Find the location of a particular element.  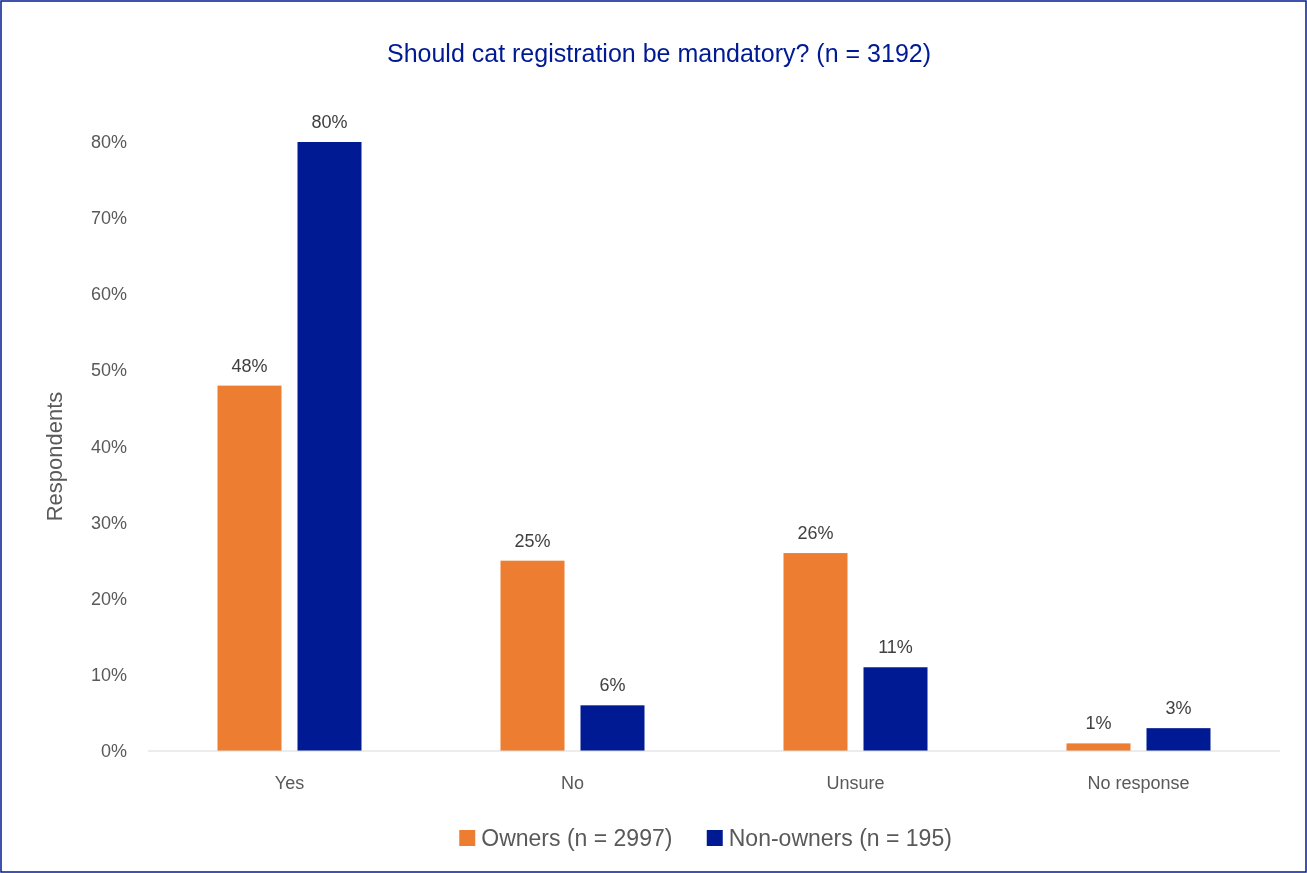

data-label: 25% is located at coordinates (532, 540).